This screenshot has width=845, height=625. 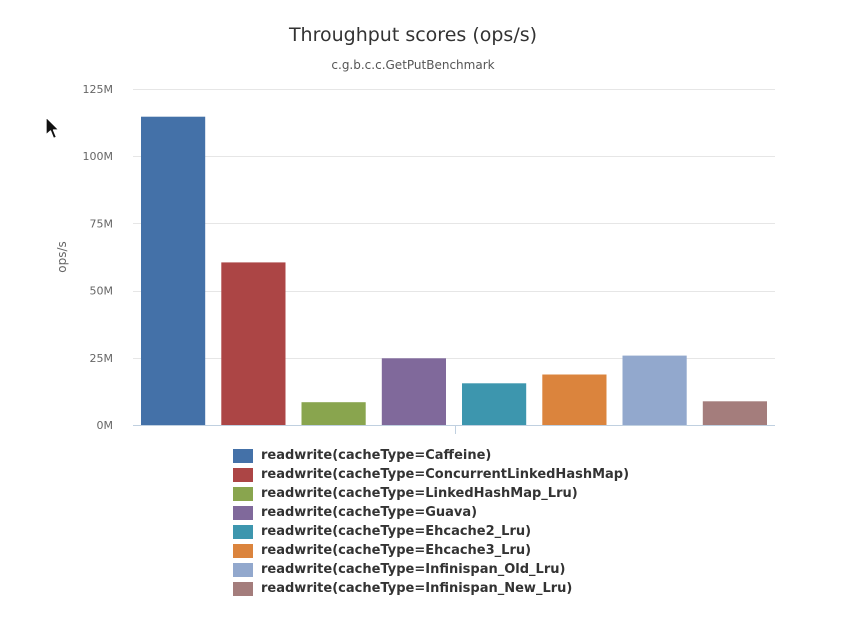 What do you see at coordinates (396, 531) in the screenshot?
I see `legend-label: readwrite(cacheType=Ehcache2_Lru)` at bounding box center [396, 531].